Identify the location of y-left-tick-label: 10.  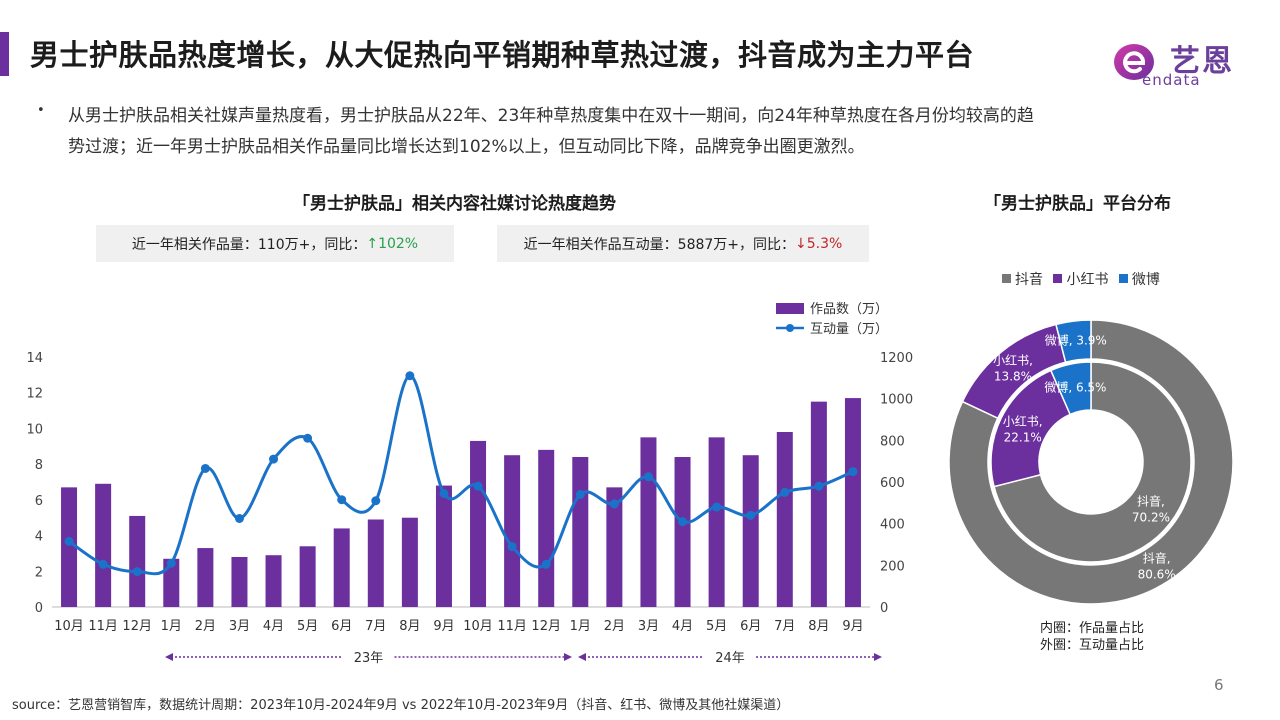
(34, 429).